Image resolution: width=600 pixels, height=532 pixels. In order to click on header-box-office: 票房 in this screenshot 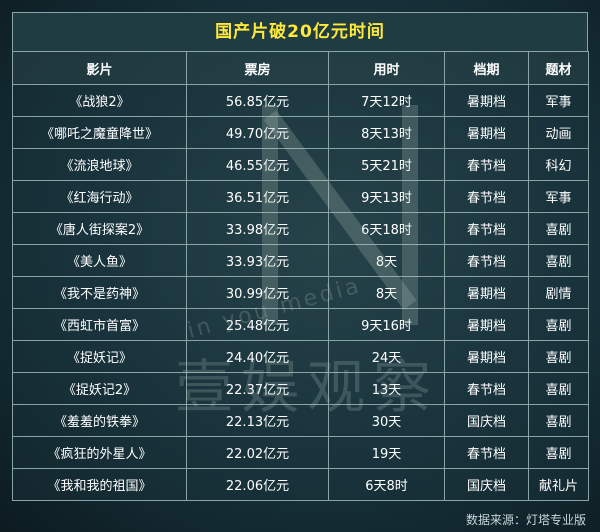, I will do `click(257, 68)`.